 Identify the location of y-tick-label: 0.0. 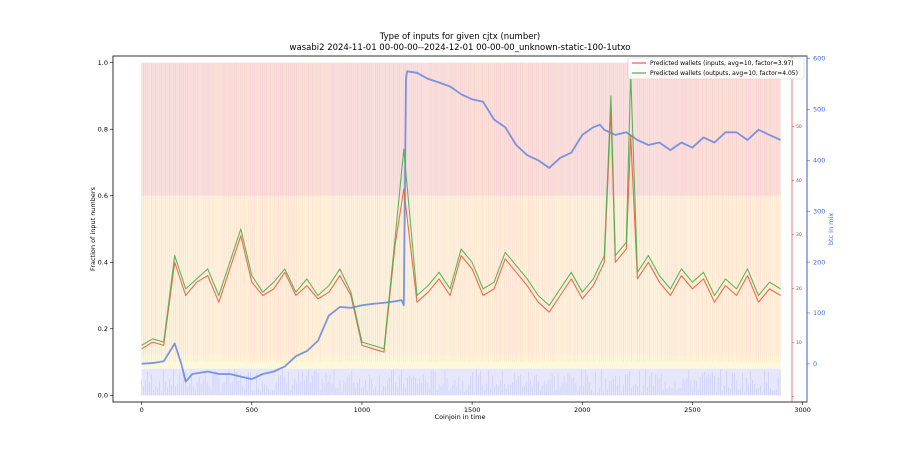
(103, 396).